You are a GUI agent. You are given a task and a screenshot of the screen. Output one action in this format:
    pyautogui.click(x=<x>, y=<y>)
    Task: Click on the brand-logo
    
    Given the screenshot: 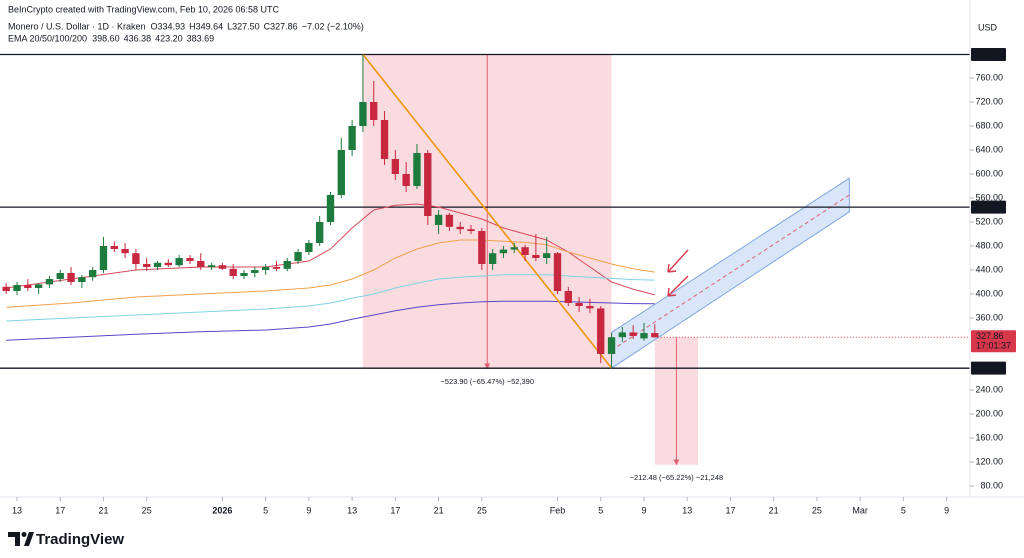 What is the action you would take?
    pyautogui.click(x=21, y=539)
    